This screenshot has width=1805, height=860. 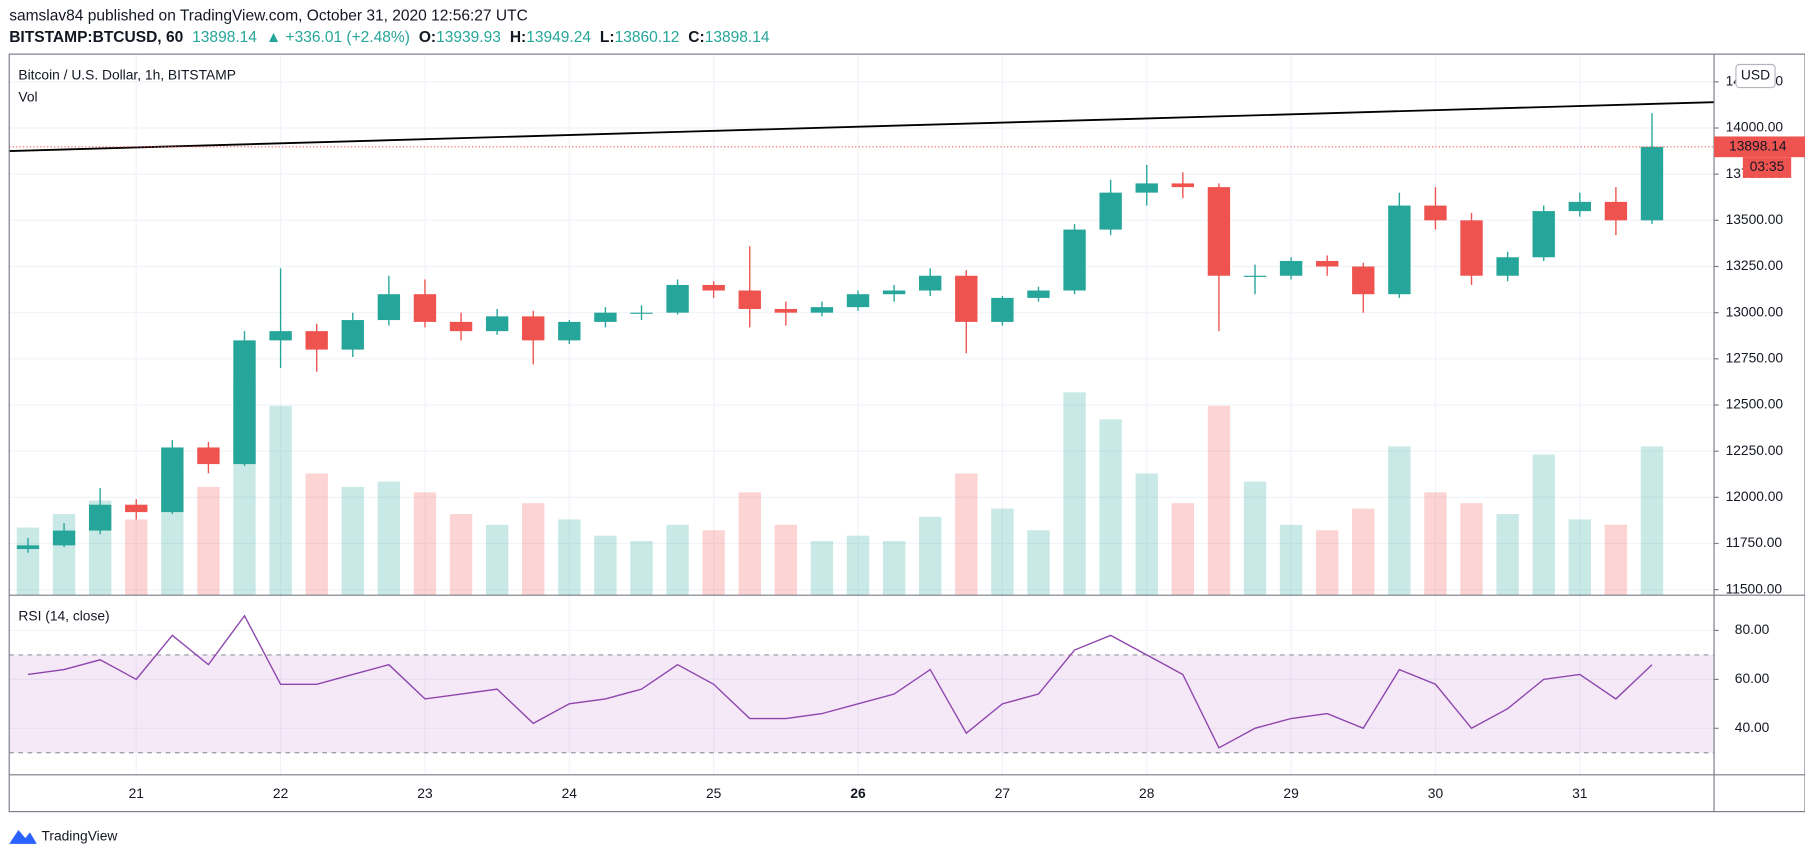 What do you see at coordinates (427, 37) in the screenshot?
I see `o-label: O:` at bounding box center [427, 37].